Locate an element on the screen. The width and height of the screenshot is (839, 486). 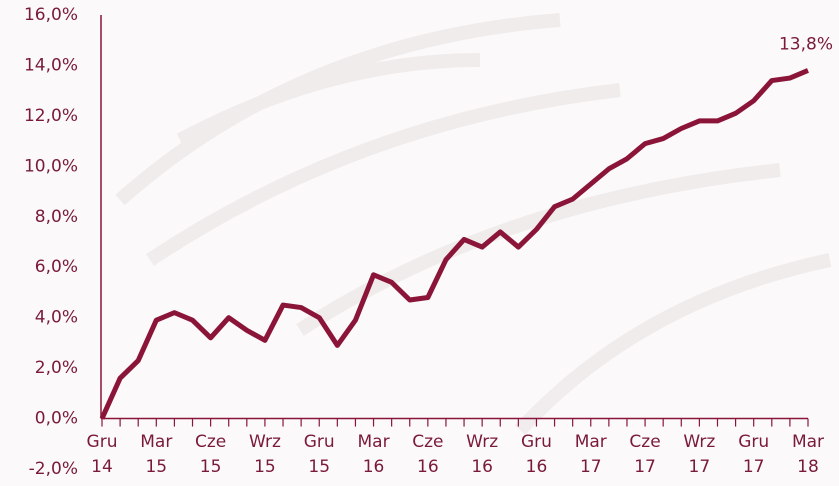
x-tick-label: Gru 16 is located at coordinates (536, 454).